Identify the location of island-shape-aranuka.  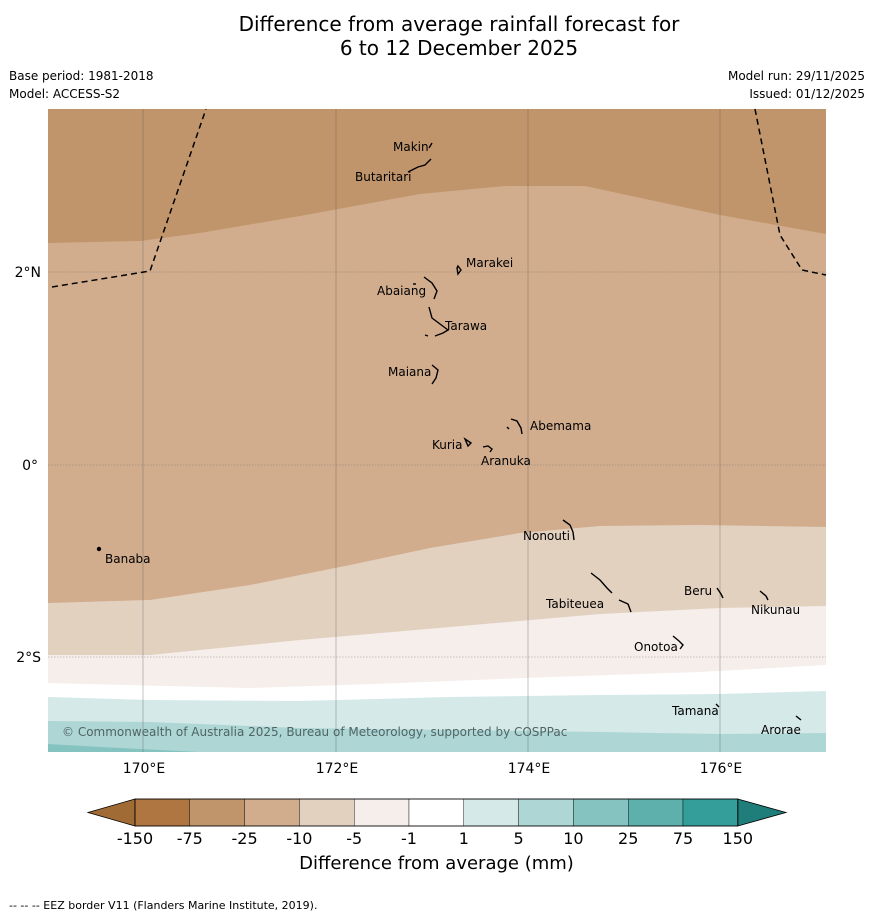
(487, 449).